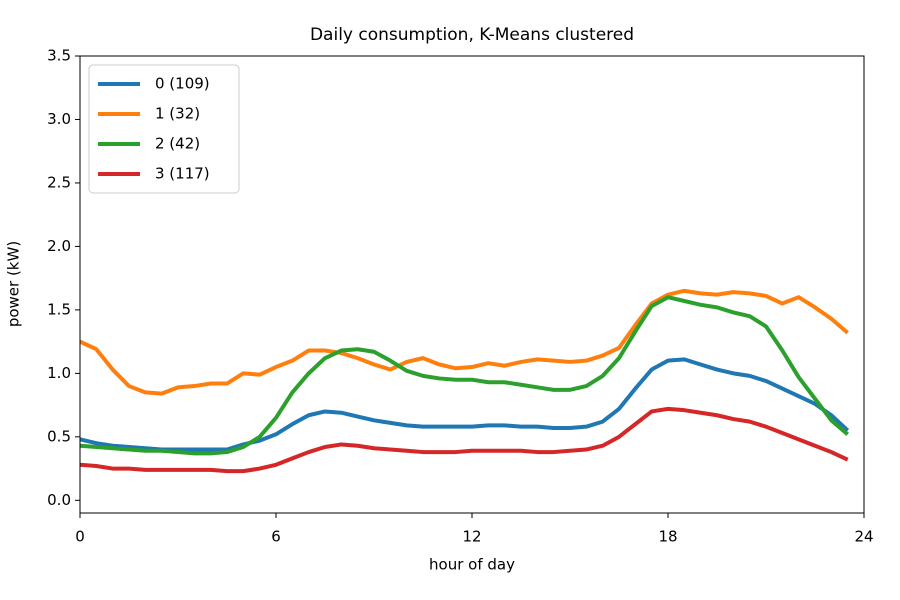  I want to click on legend-box, so click(164, 129).